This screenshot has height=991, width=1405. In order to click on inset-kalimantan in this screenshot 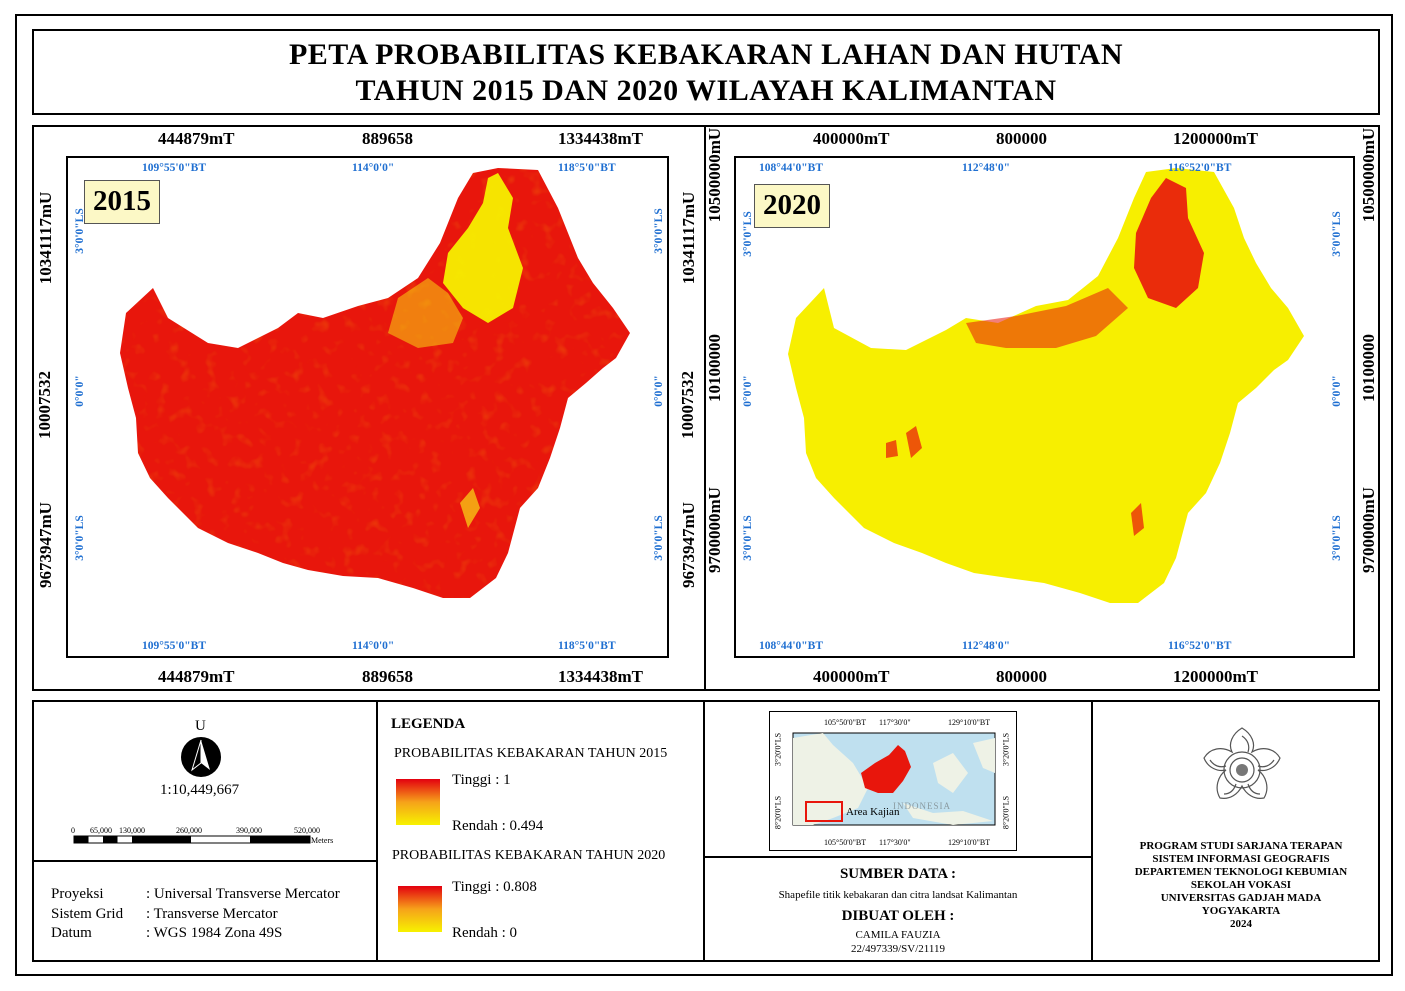, I will do `click(886, 769)`.